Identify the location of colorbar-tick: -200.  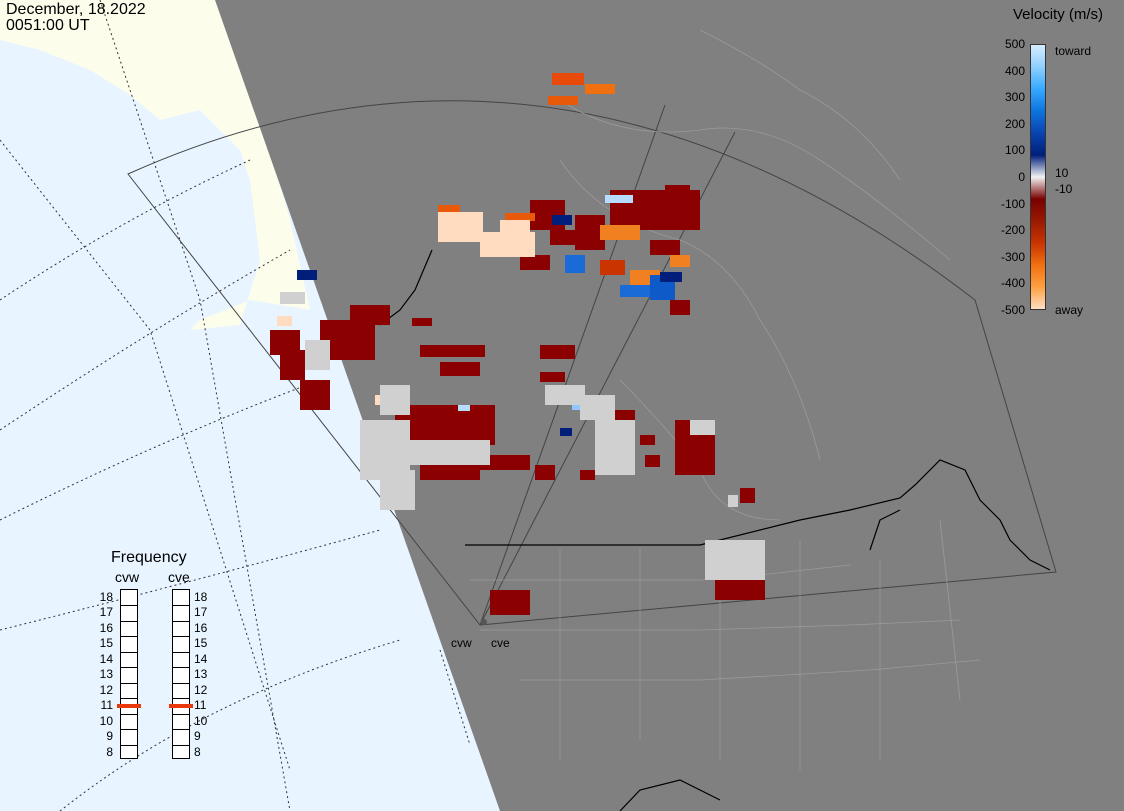
(1012, 230).